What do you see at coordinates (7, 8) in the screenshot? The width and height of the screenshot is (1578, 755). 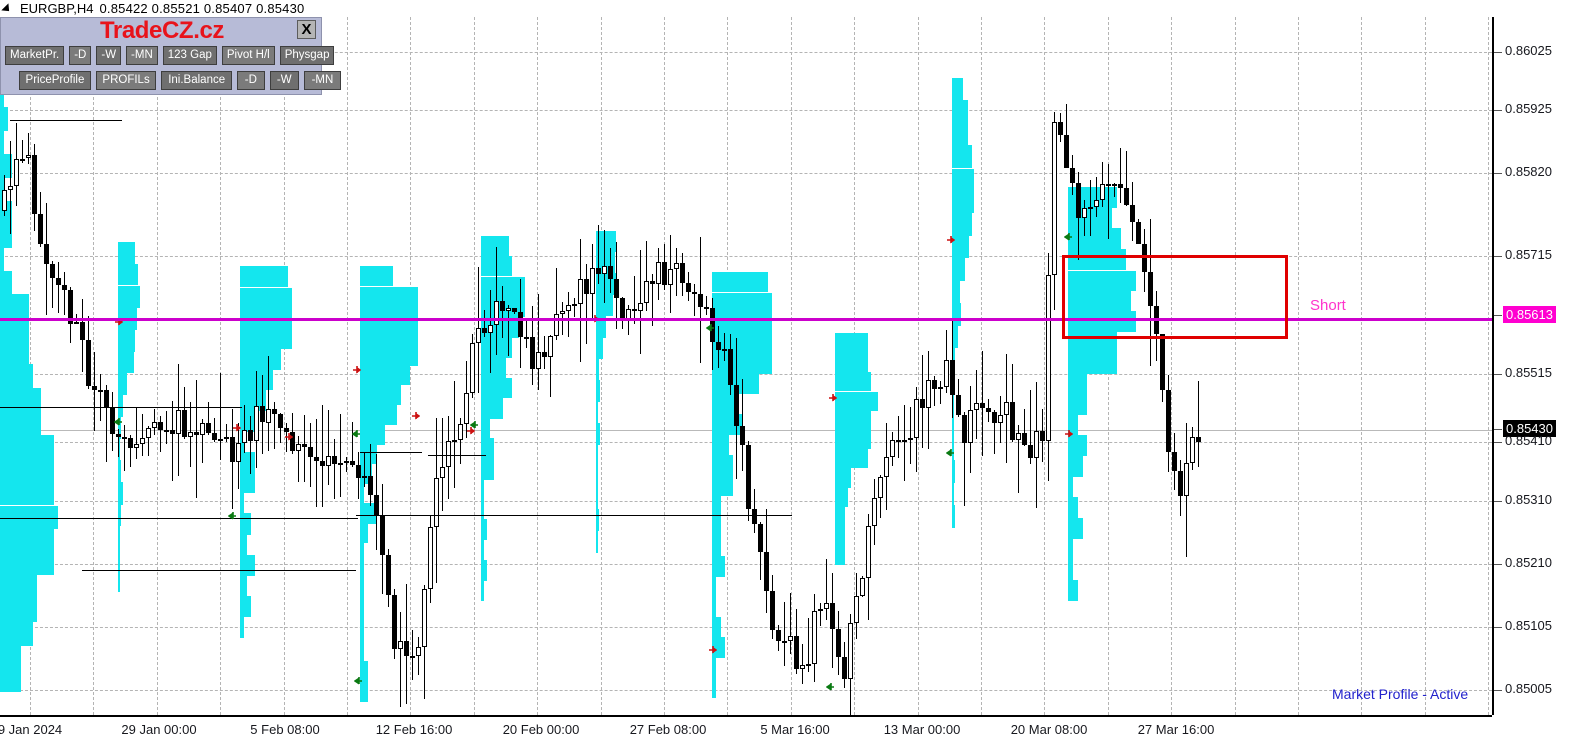 I see `collapse-arrow-icon` at bounding box center [7, 8].